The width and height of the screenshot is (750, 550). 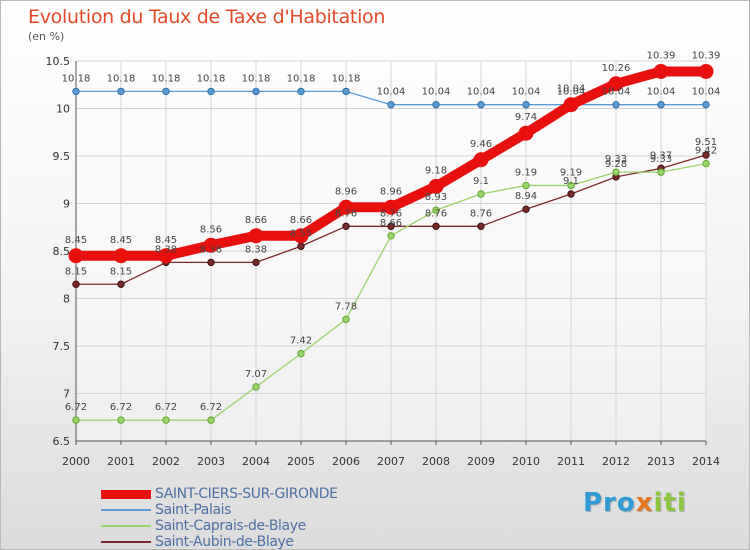 I want to click on y-tick-label: 9.5, so click(x=62, y=156).